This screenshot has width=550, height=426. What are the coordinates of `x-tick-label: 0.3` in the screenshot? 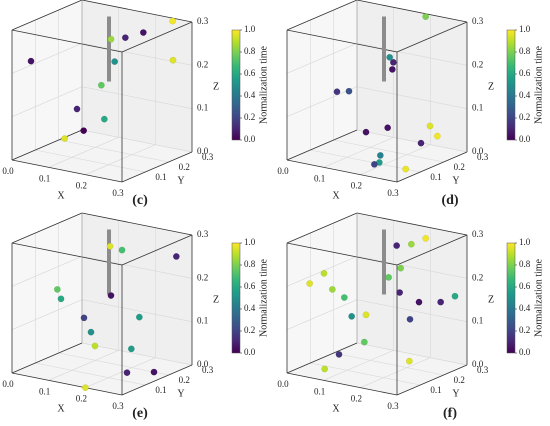 It's located at (393, 406).